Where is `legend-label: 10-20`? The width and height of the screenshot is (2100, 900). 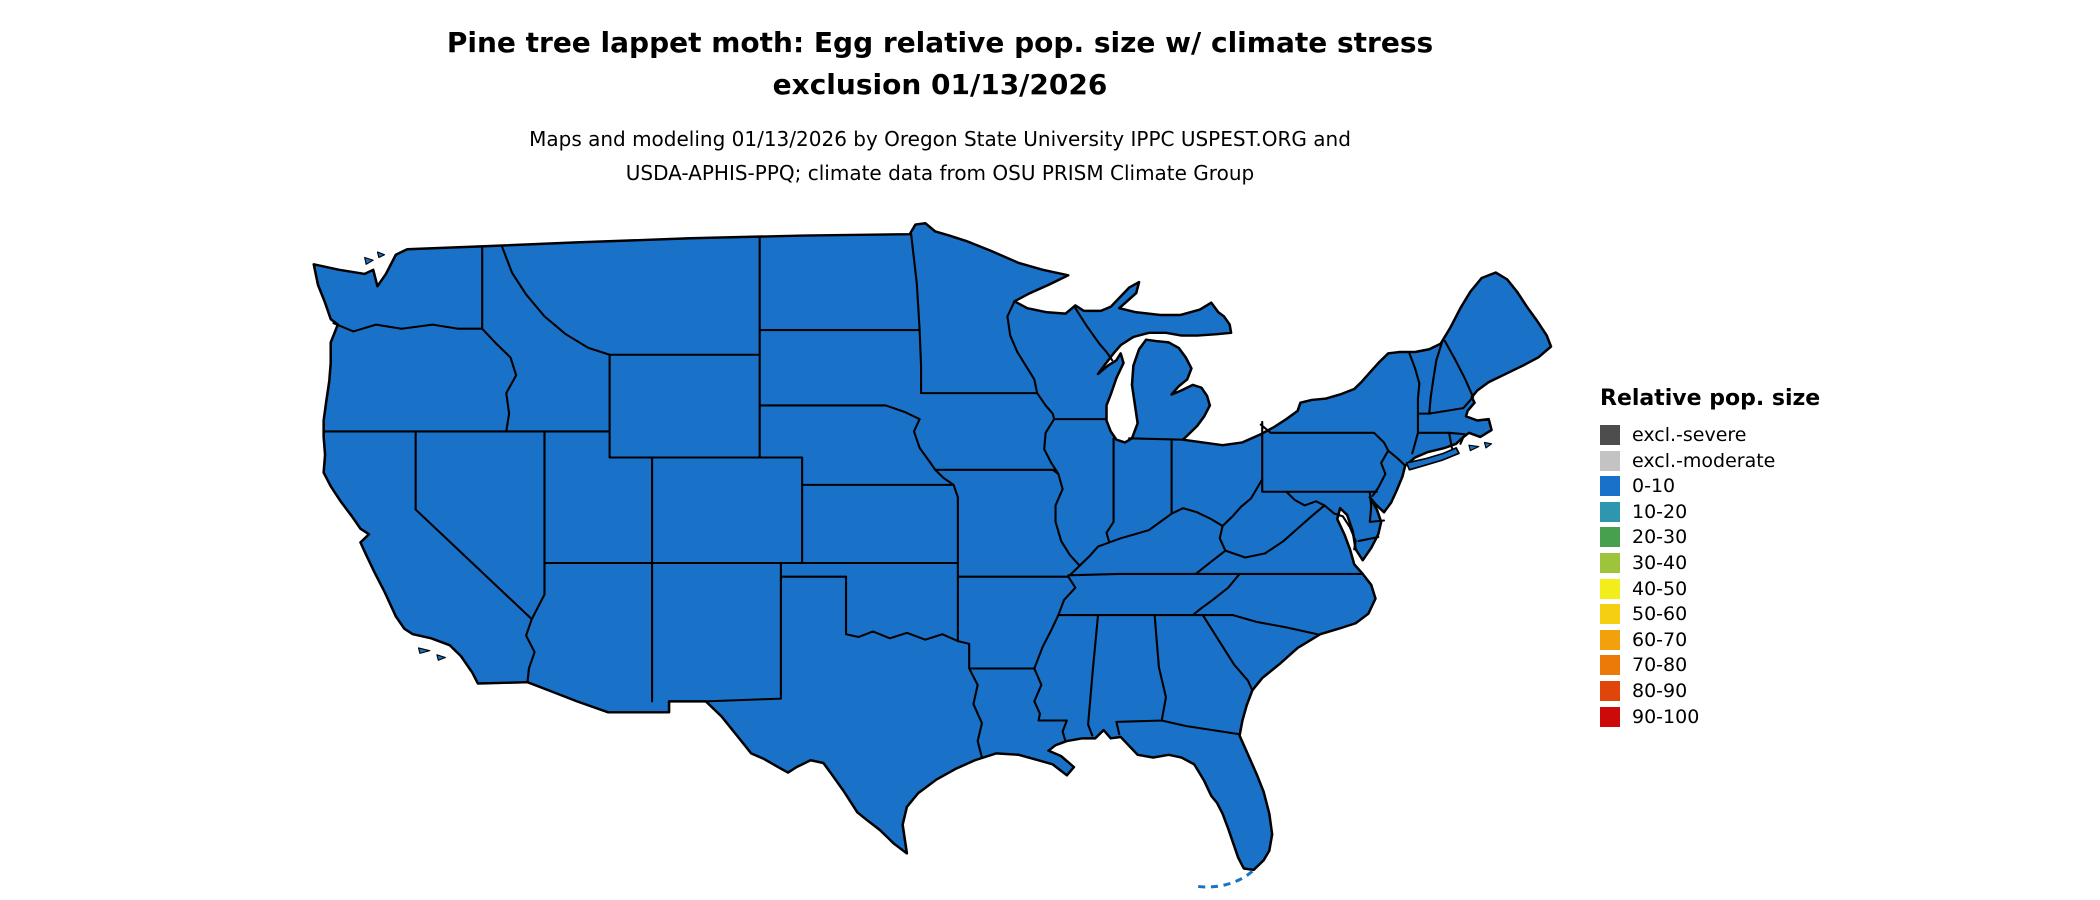 legend-label: 10-20 is located at coordinates (1660, 511).